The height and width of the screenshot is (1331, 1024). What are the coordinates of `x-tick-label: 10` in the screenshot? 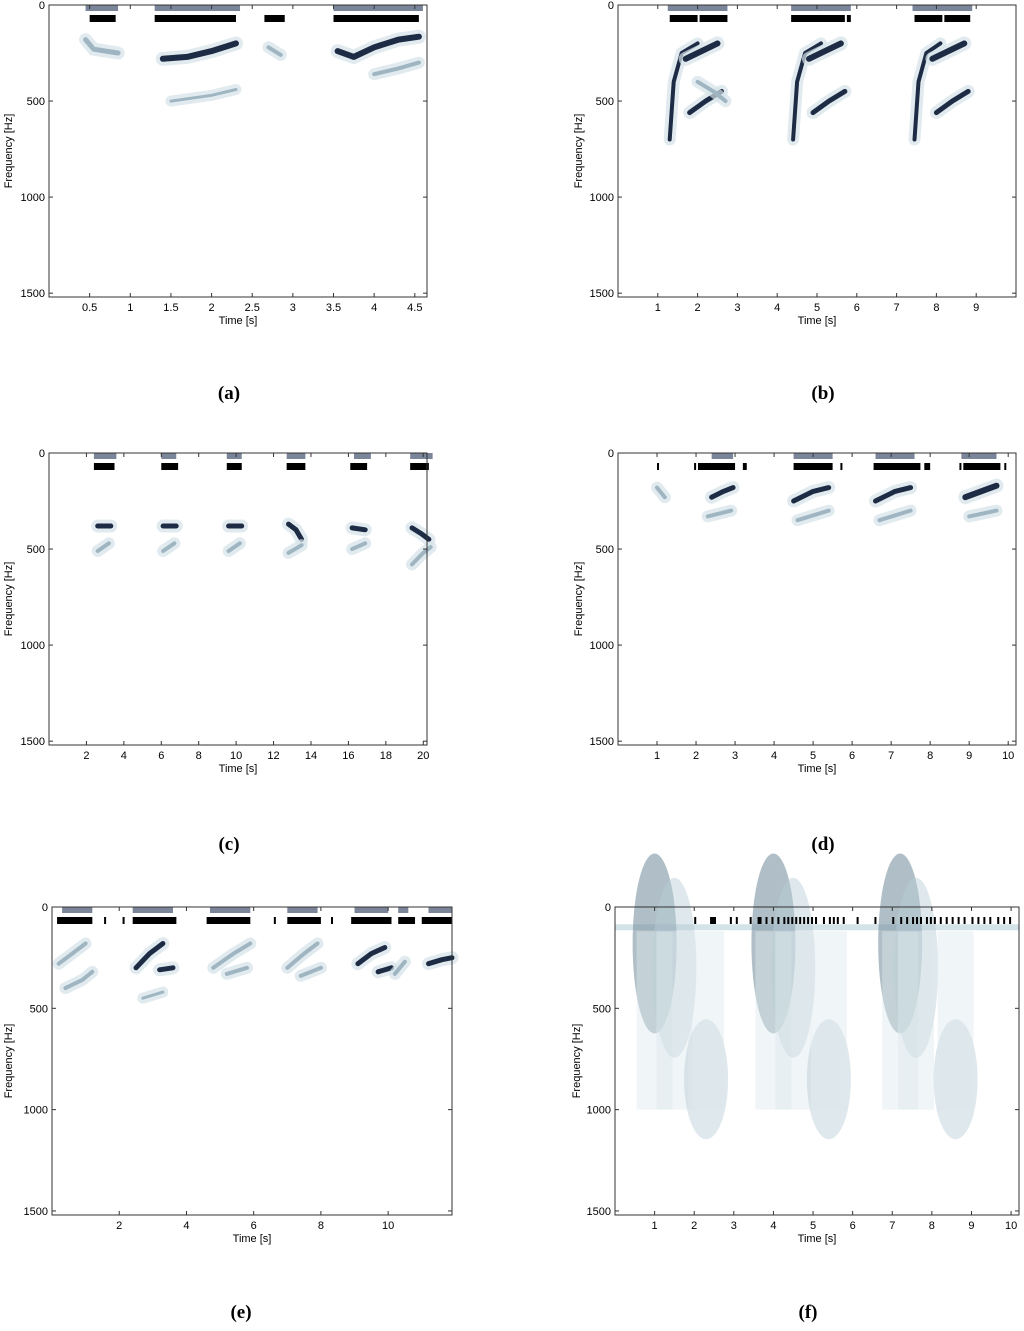 It's located at (388, 1226).